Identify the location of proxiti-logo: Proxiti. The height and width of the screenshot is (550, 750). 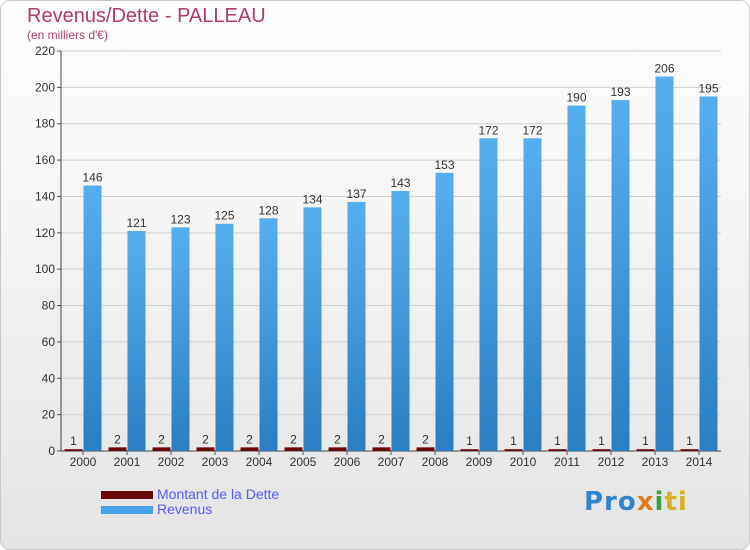
(636, 502).